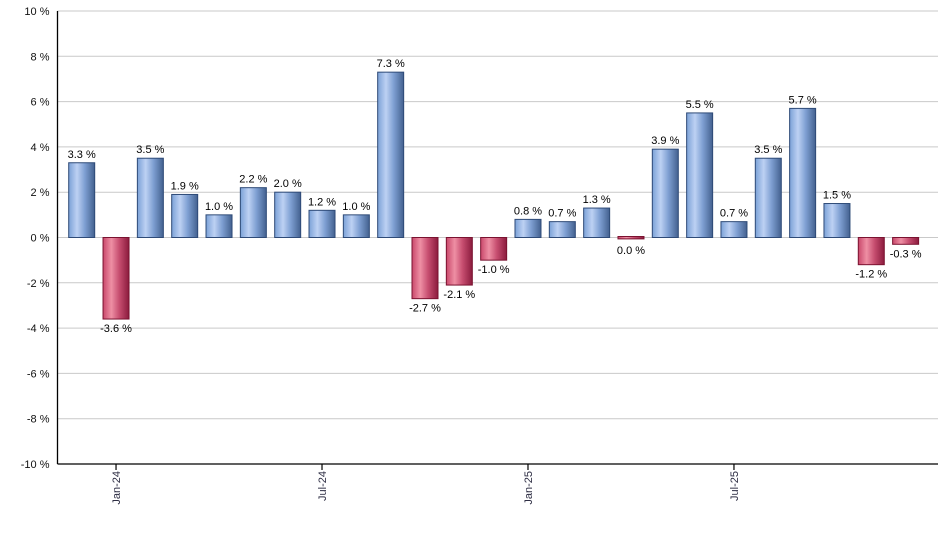 This screenshot has height=550, width=940. Describe the element at coordinates (871, 275) in the screenshot. I see `bar-value-label: -1.2 %` at that location.